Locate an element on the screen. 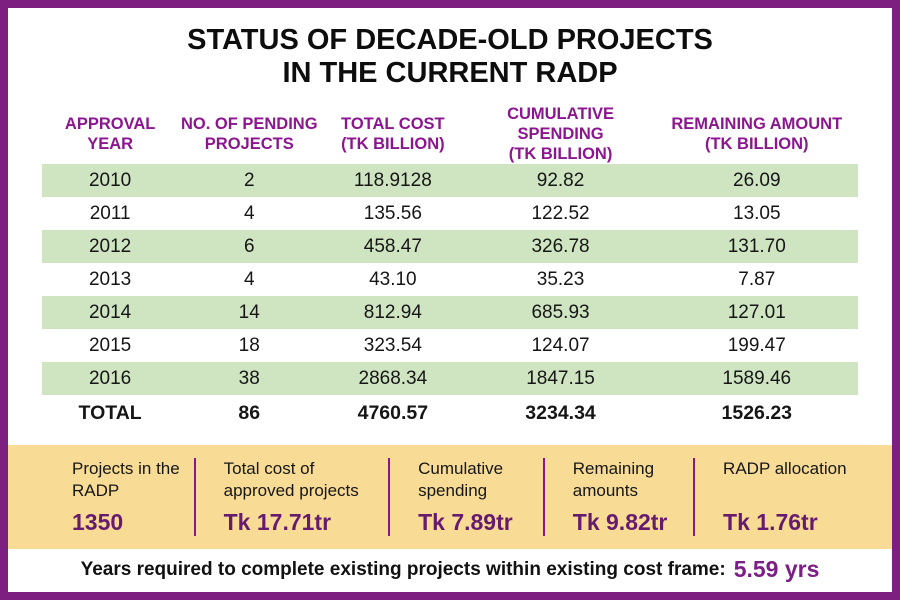 The image size is (900, 600). table-row-2011: 2011 4 135.56 122.52 13.05 is located at coordinates (450, 213).